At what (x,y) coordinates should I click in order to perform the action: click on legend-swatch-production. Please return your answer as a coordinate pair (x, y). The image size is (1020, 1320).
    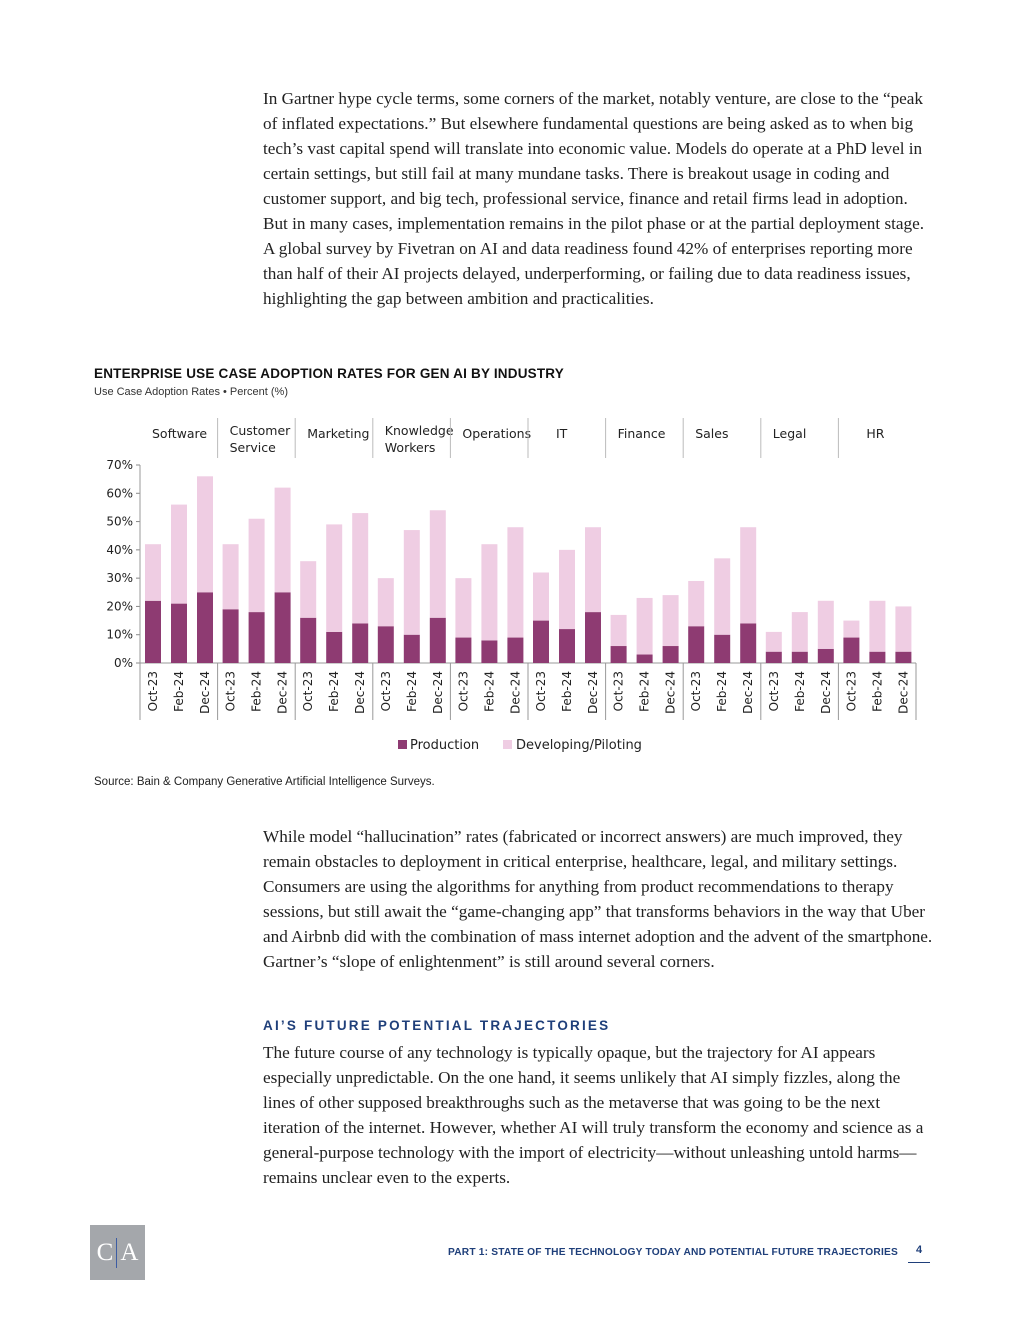
    Looking at the image, I should click on (402, 744).